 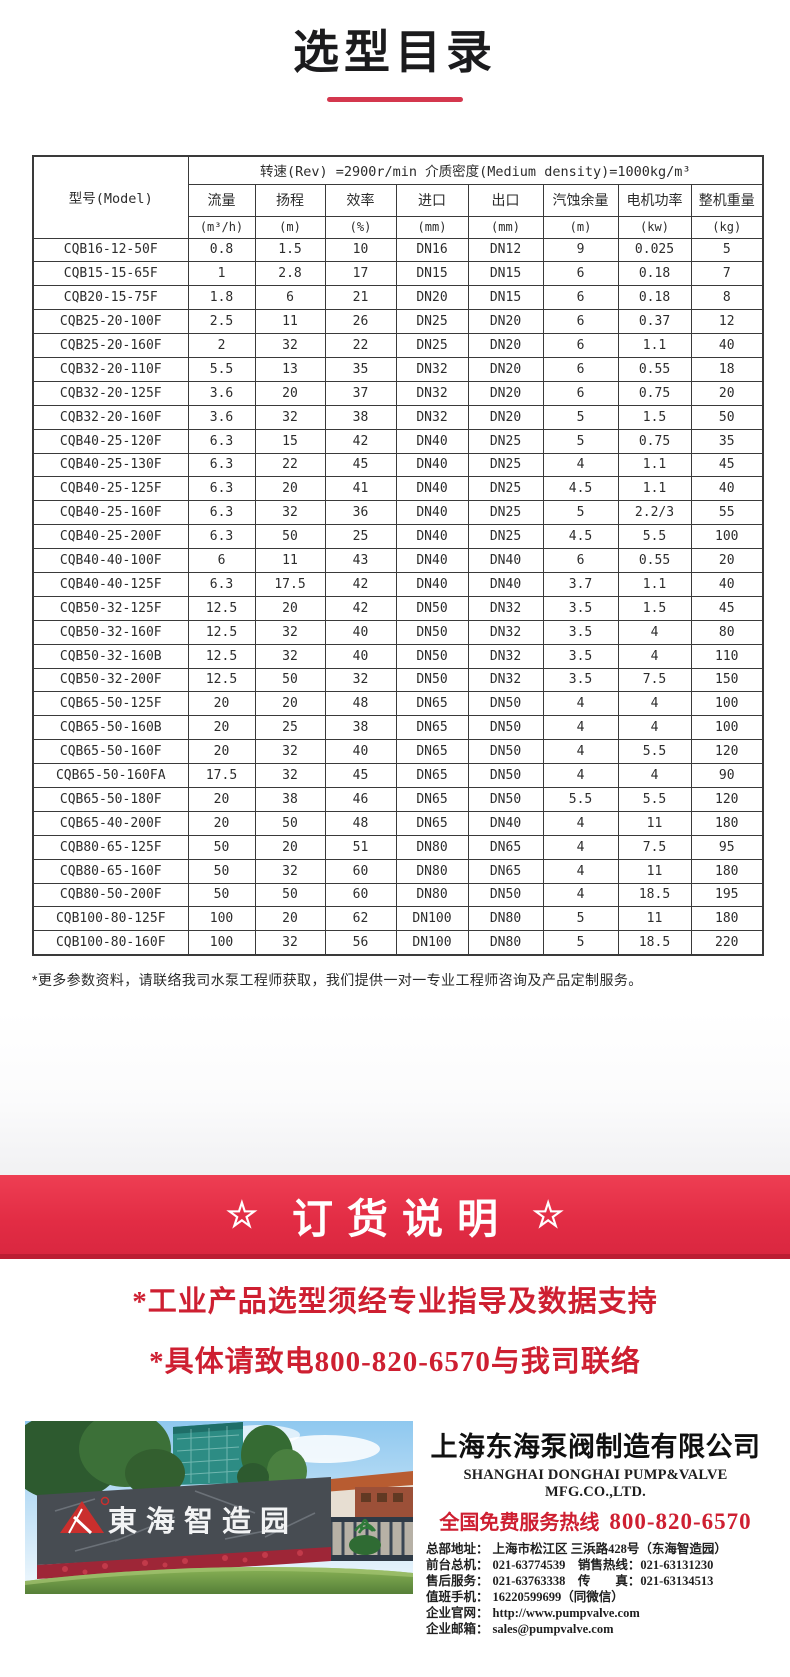 I want to click on star-icon: ☆, so click(x=241, y=1214).